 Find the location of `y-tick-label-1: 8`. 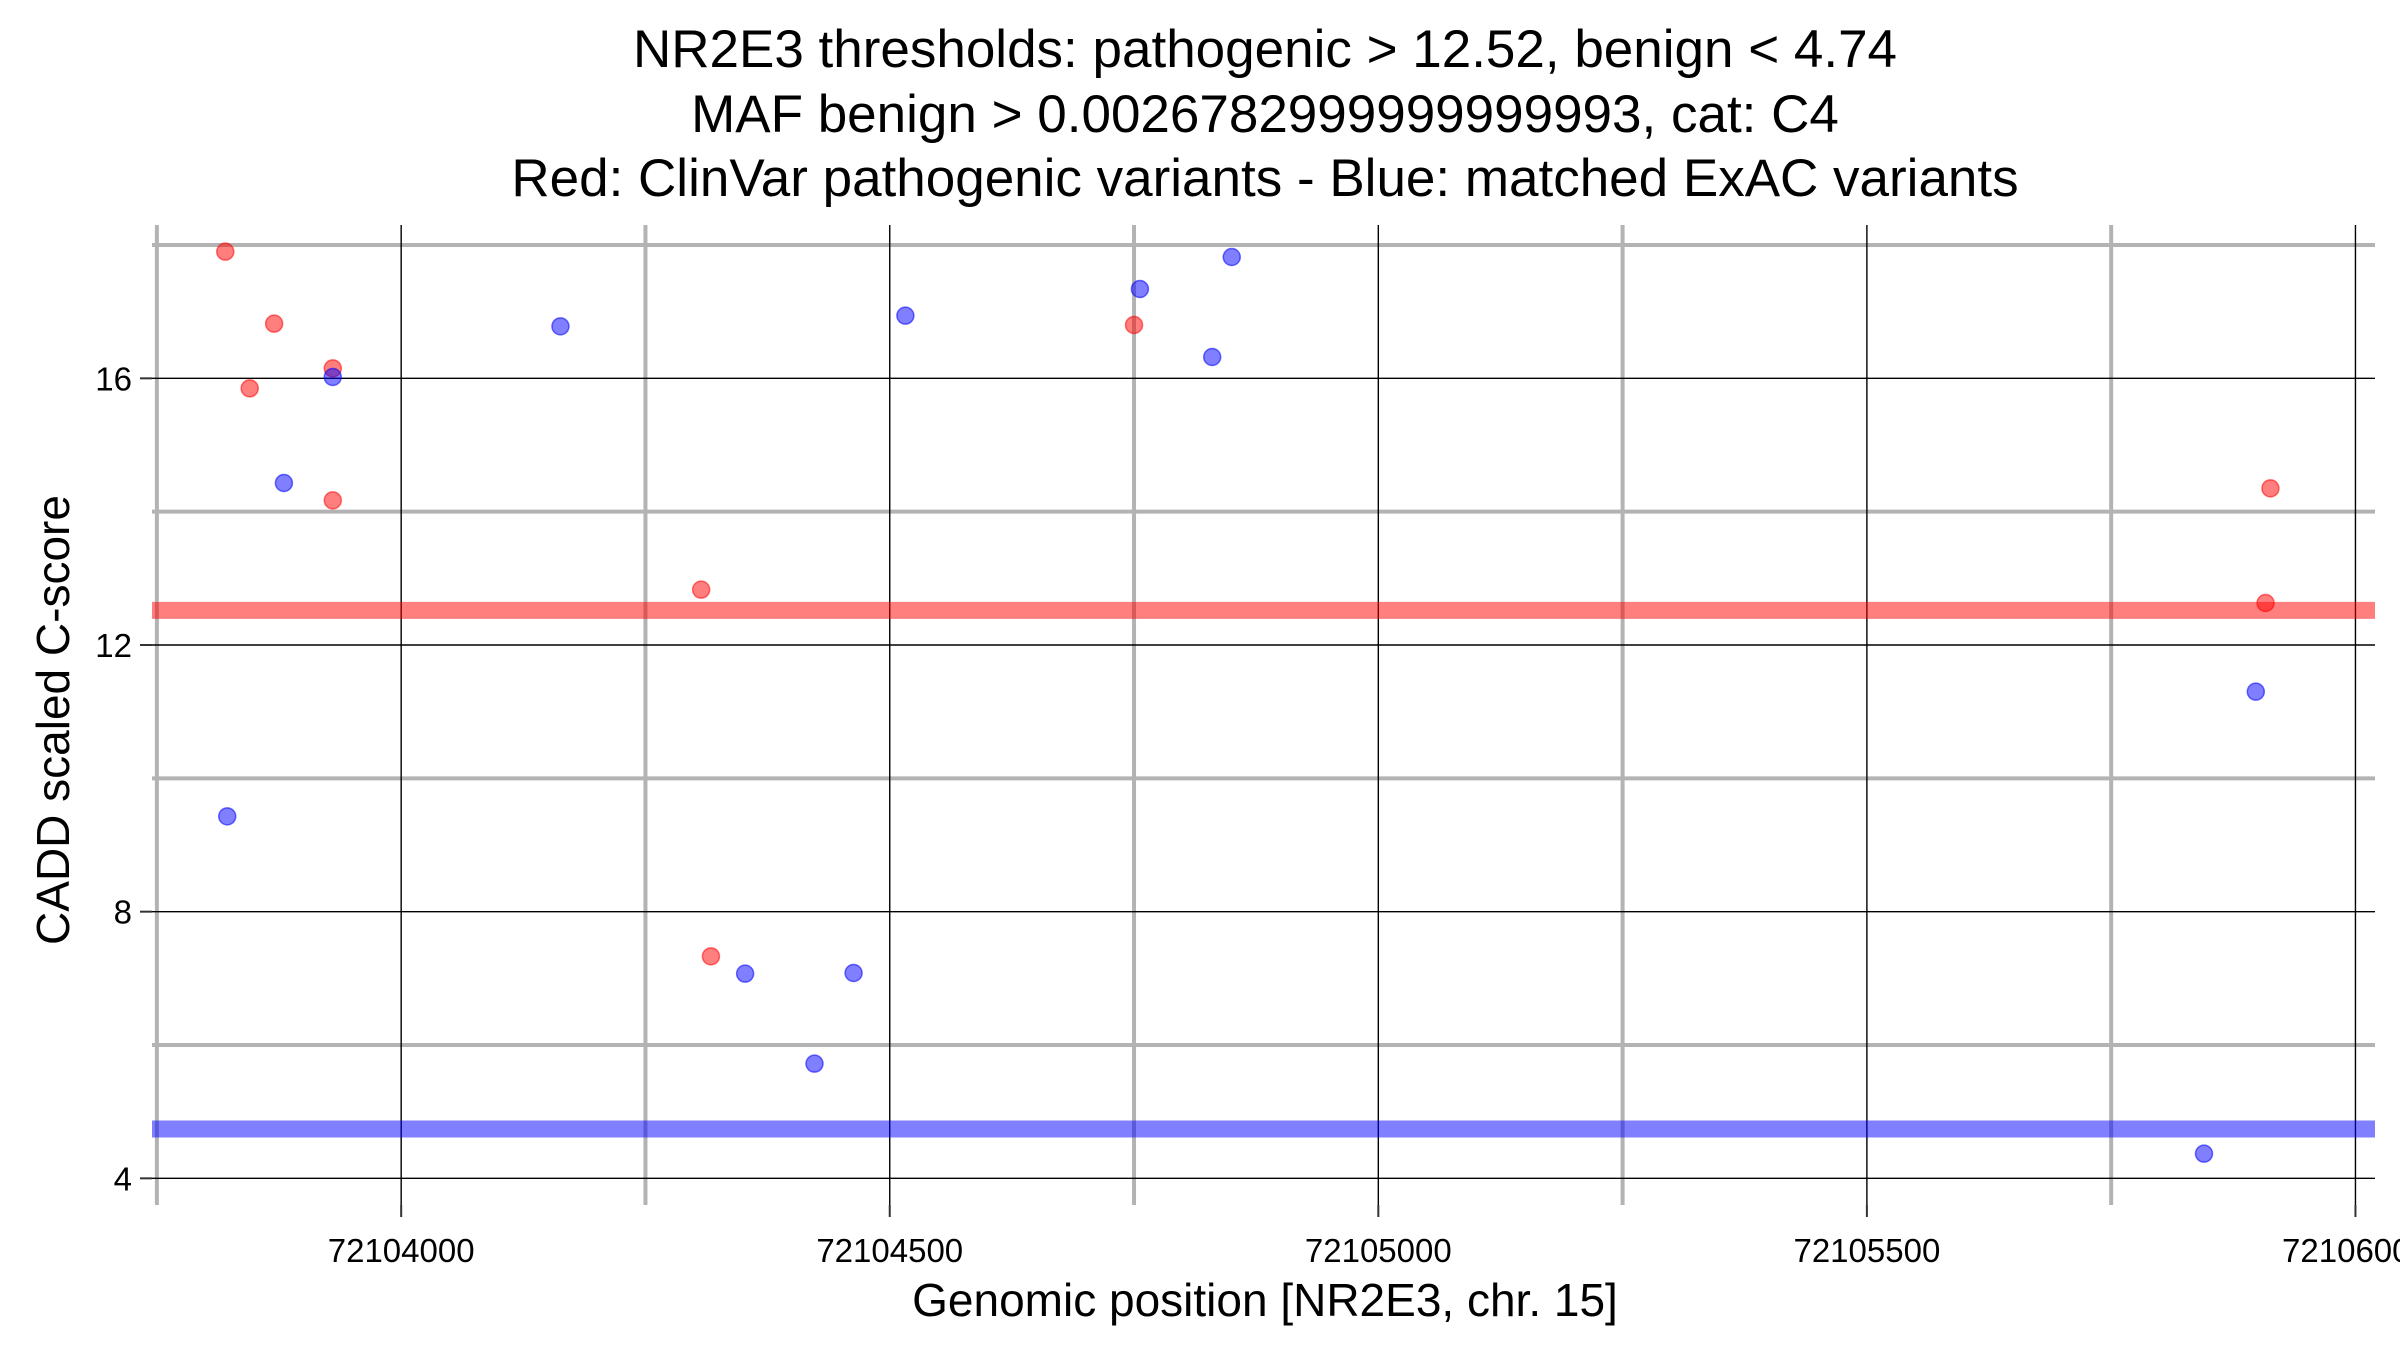

y-tick-label-1: 8 is located at coordinates (123, 912).